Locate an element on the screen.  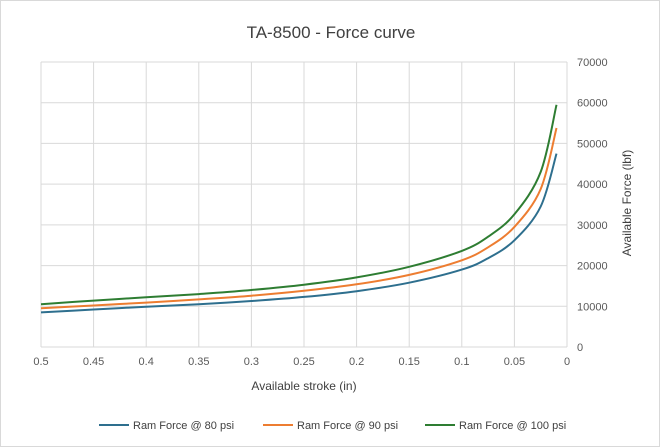
y-tick-label: 30000 is located at coordinates (592, 226).